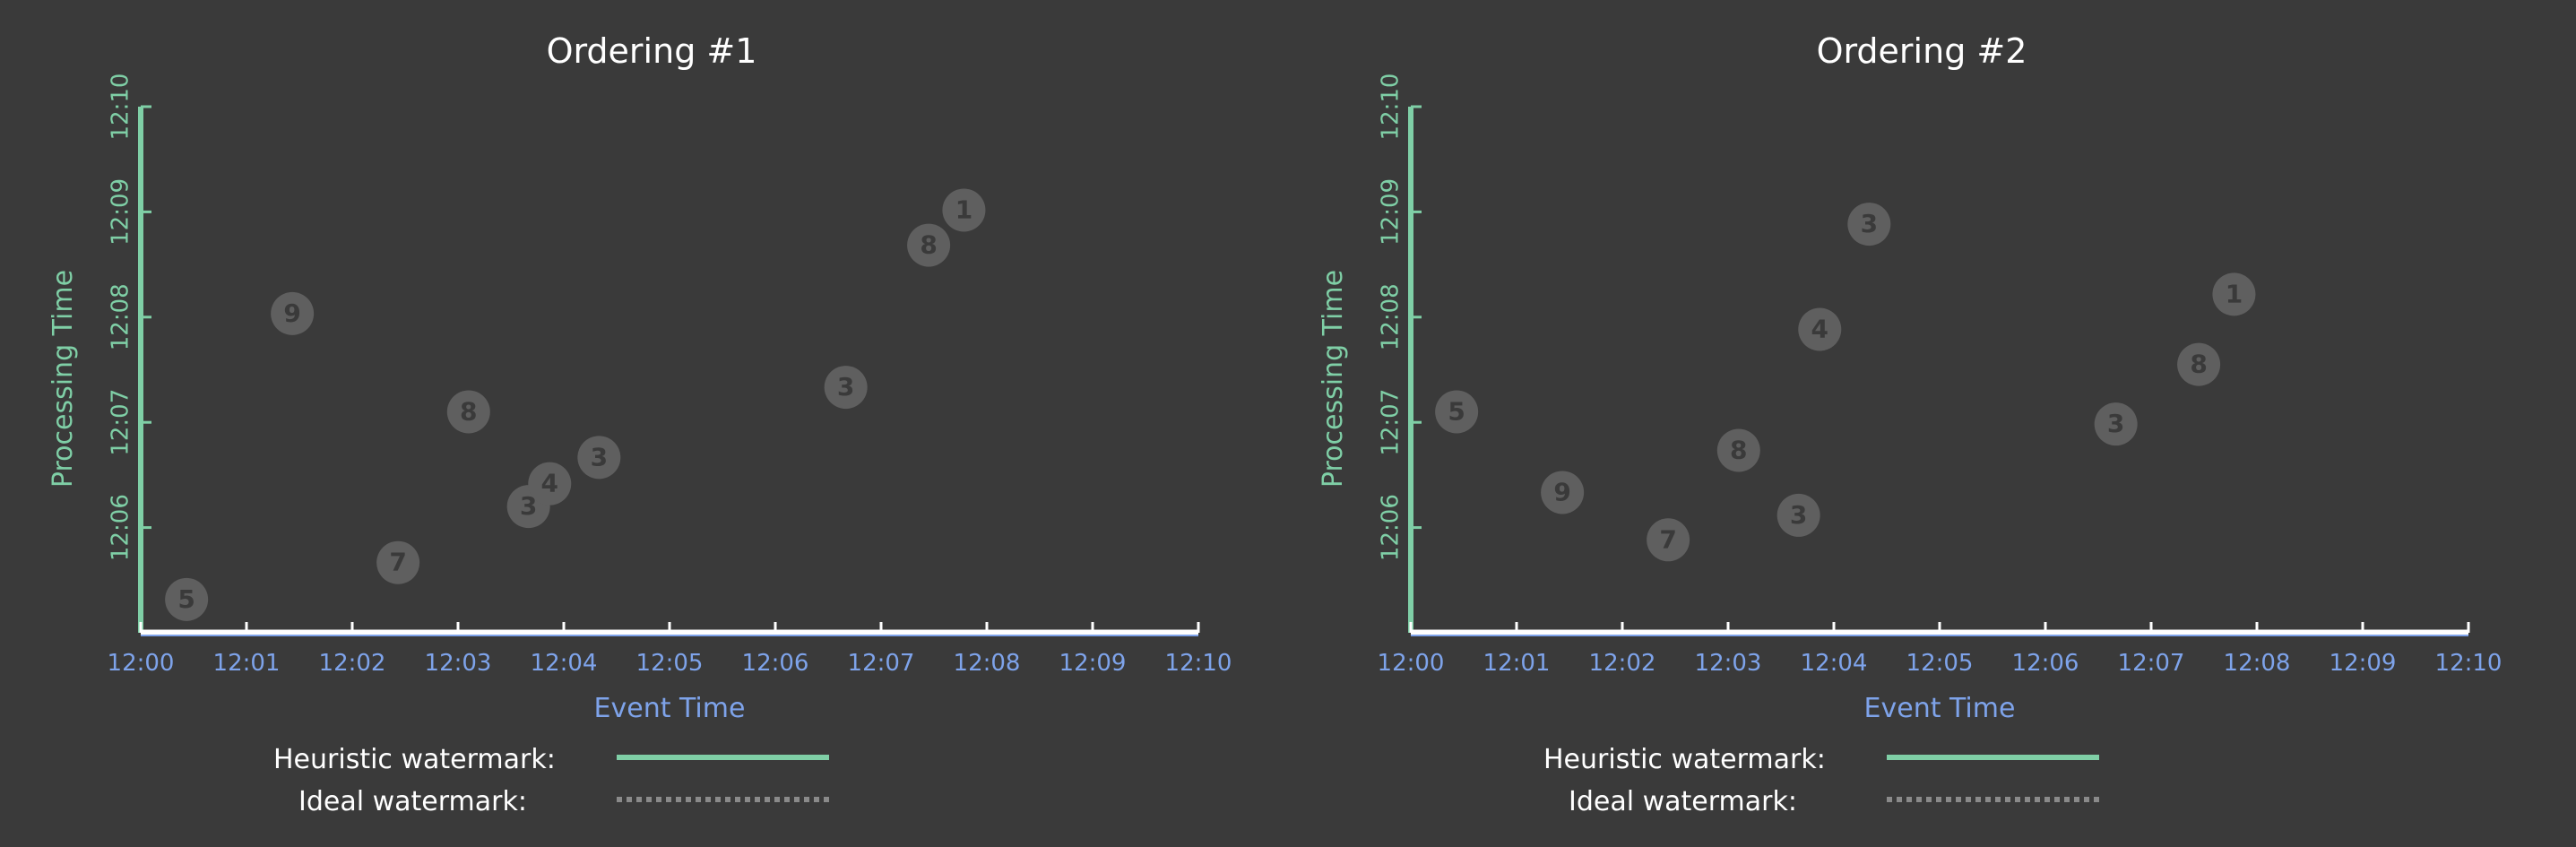 The width and height of the screenshot is (2576, 847). I want to click on data-point: 1, so click(2234, 294).